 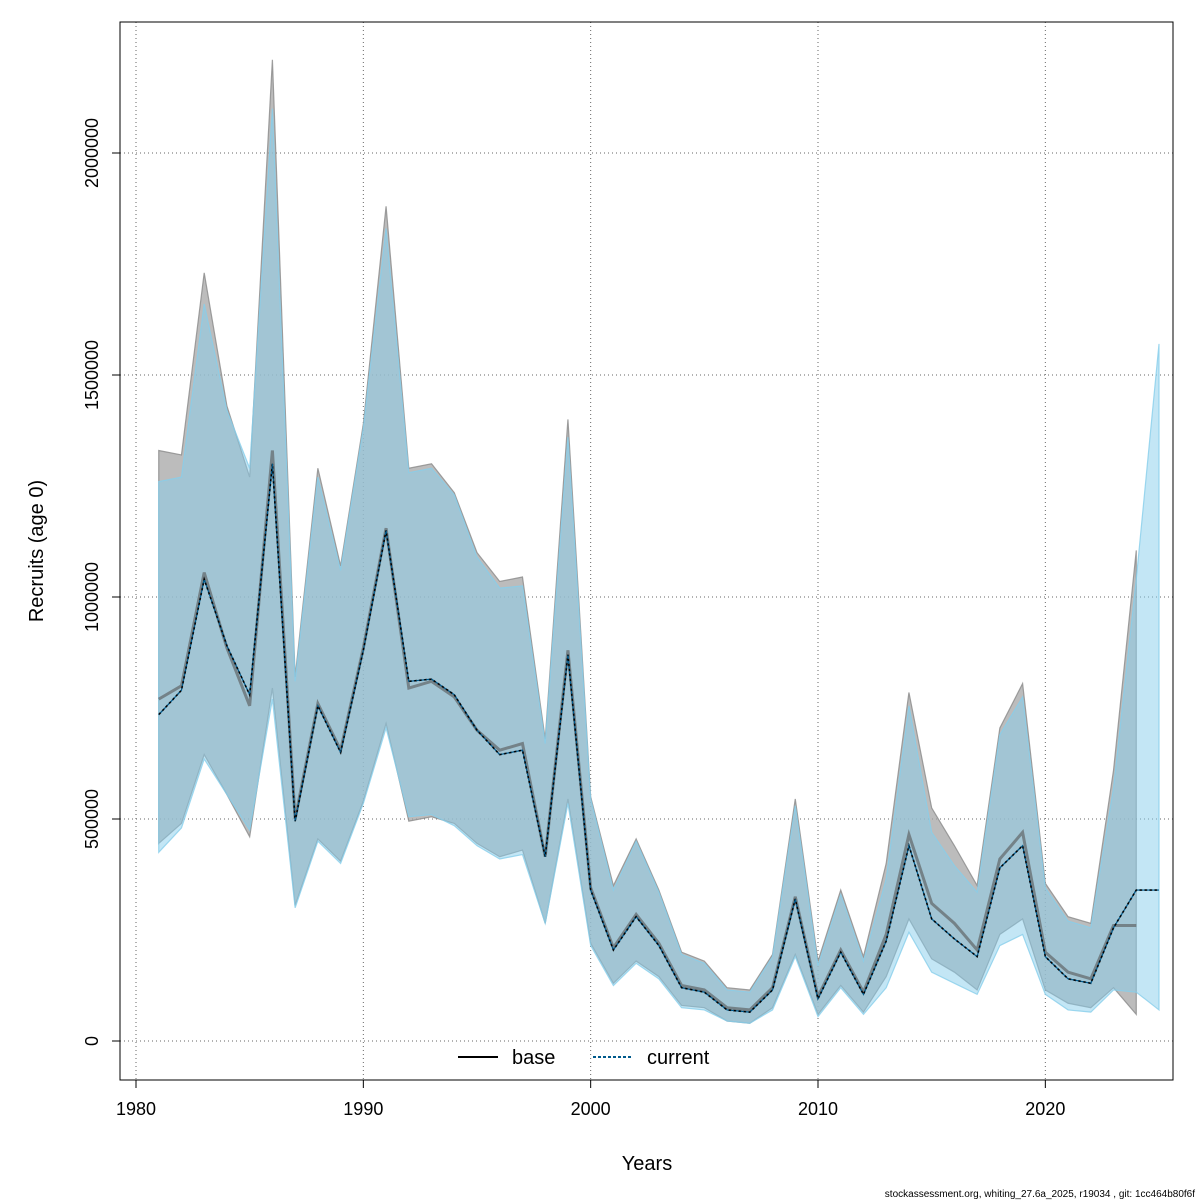 I want to click on legend-current-label: current, so click(x=678, y=1058).